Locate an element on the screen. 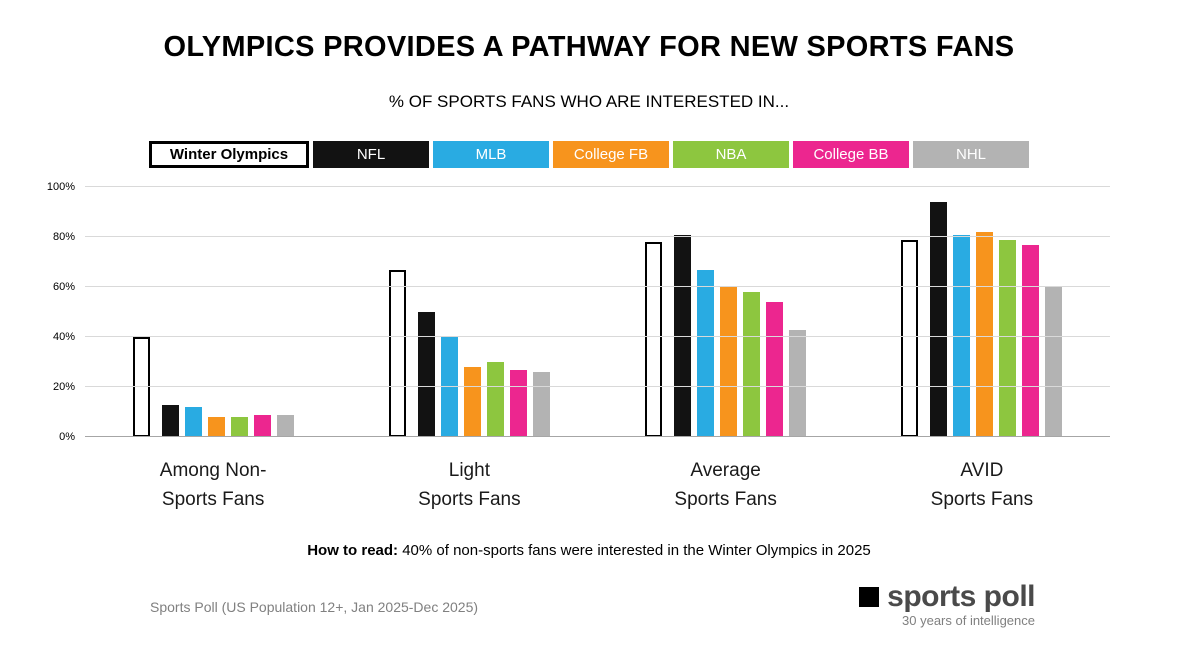  bar-nhl-avid-sports-fans is located at coordinates (1054, 362).